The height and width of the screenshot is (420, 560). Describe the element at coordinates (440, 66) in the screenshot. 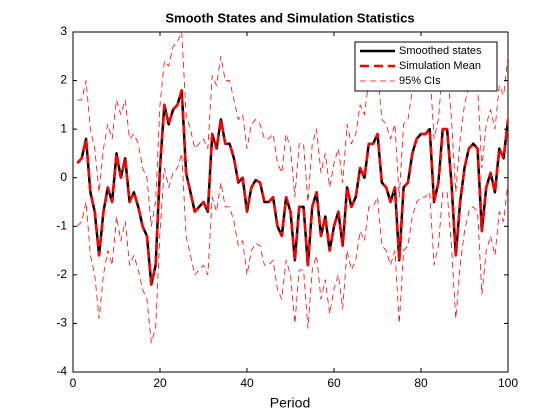

I see `legend-label: Simulation Mean` at that location.